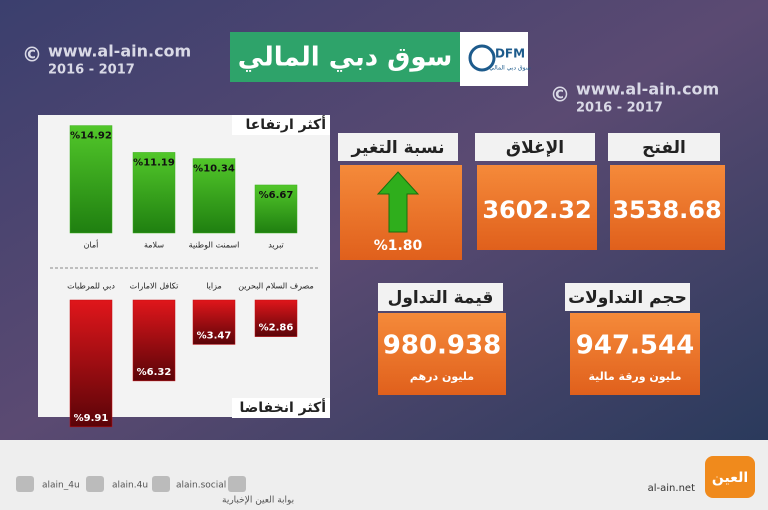  Describe the element at coordinates (398, 202) in the screenshot. I see `up-arrow` at that location.